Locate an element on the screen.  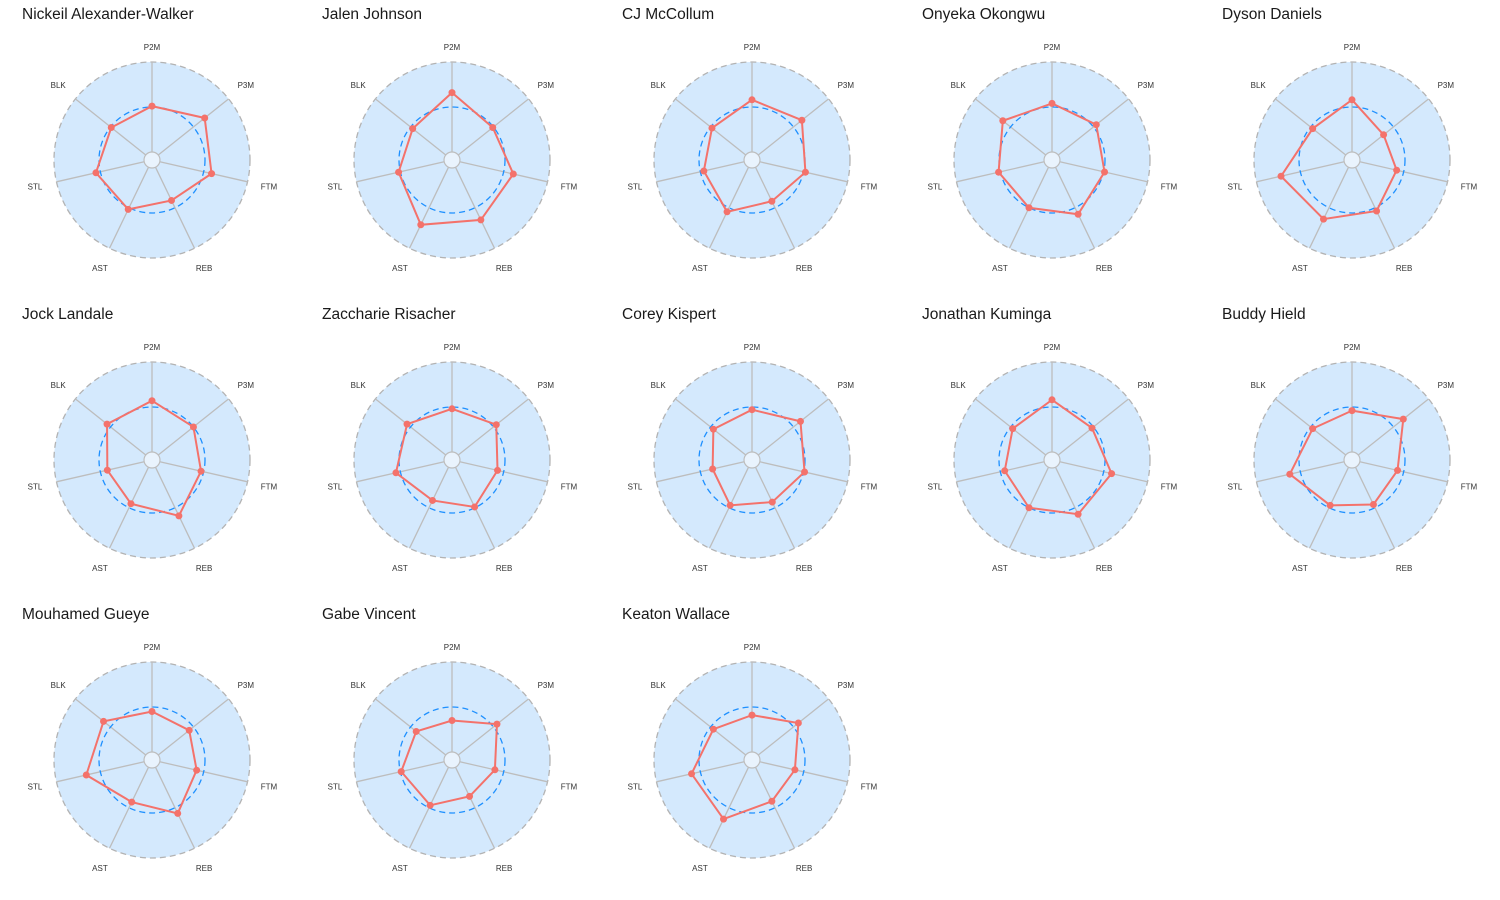
center-hole is located at coordinates (152, 760).